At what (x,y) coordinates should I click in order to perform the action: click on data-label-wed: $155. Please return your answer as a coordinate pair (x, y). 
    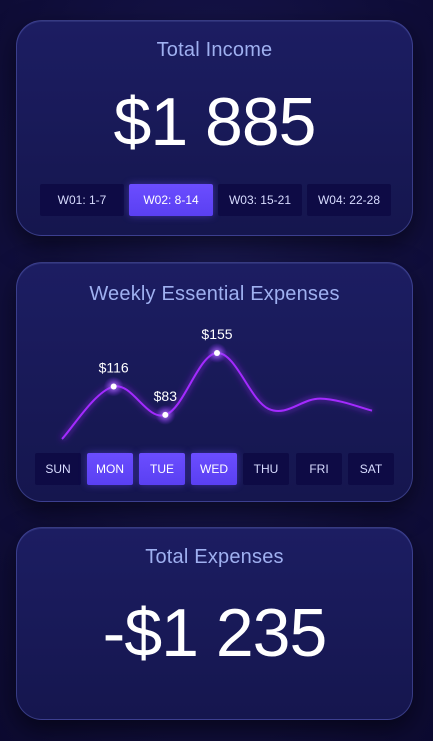
    Looking at the image, I should click on (216, 334).